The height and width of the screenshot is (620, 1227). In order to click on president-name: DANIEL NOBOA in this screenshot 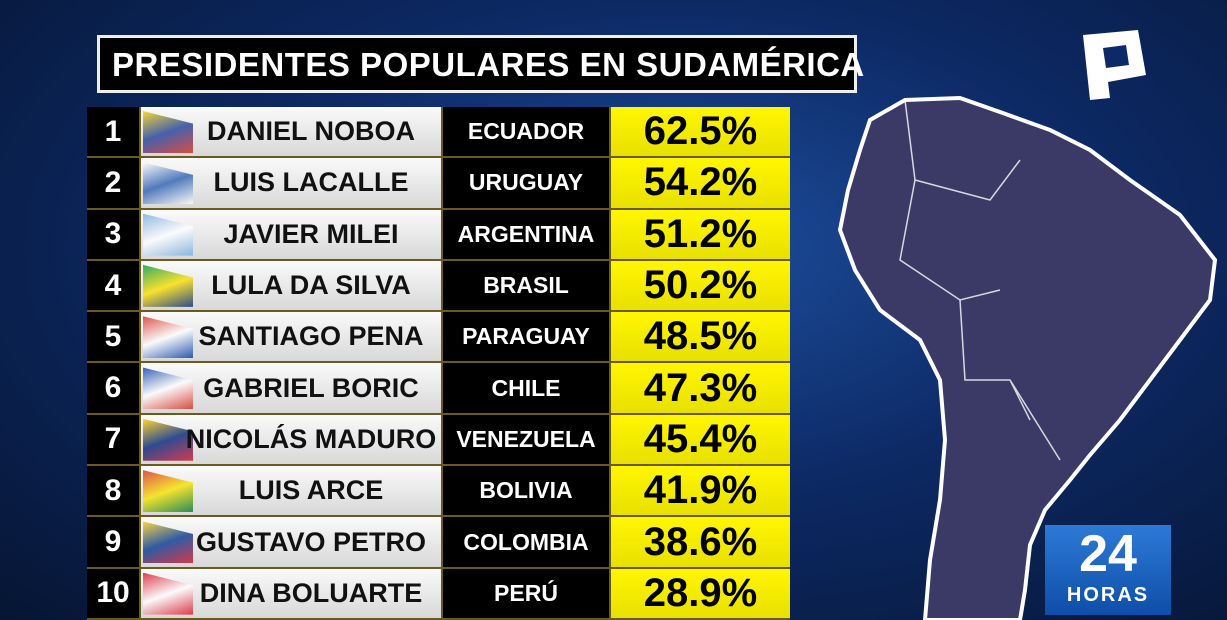, I will do `click(310, 131)`.